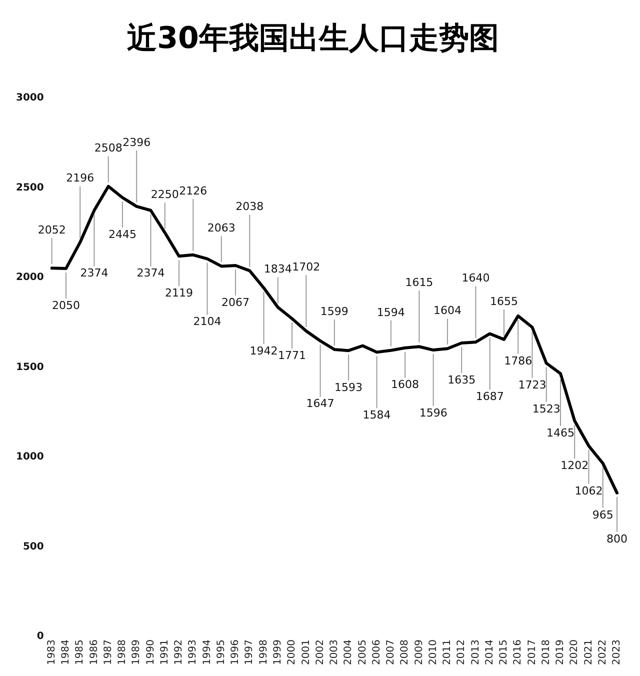 This screenshot has width=640, height=676. What do you see at coordinates (122, 234) in the screenshot?
I see `data-label: 2445` at bounding box center [122, 234].